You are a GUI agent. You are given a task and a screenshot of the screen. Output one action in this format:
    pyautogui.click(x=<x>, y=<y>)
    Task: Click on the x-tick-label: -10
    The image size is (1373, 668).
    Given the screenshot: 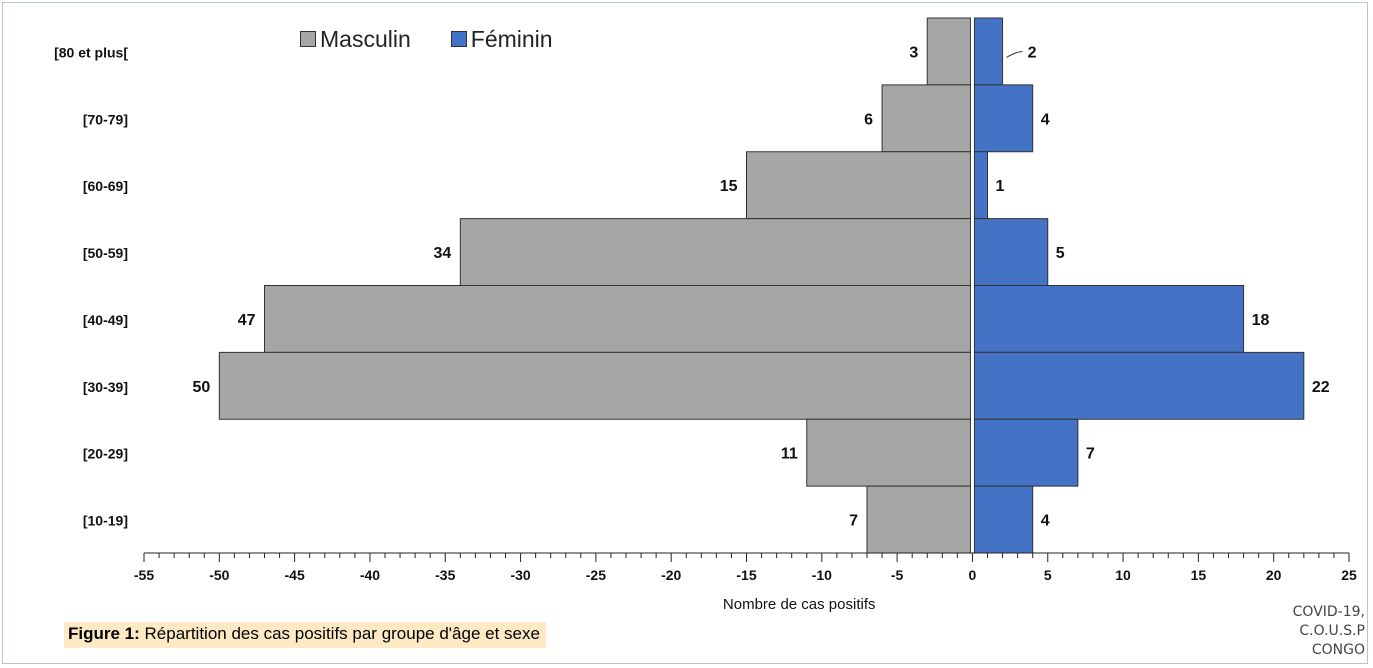 What is the action you would take?
    pyautogui.click(x=822, y=575)
    